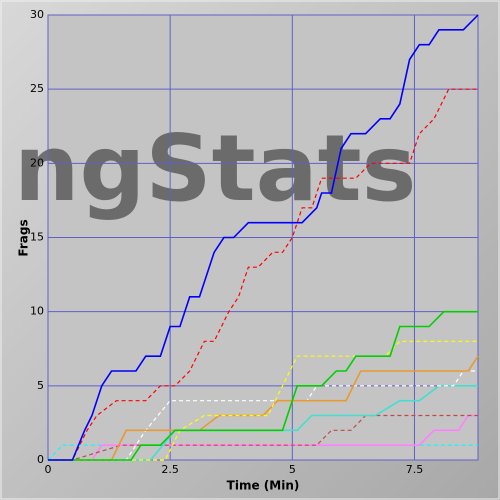 This screenshot has width=500, height=500. What do you see at coordinates (263, 486) in the screenshot?
I see `x-axis-title: Time (Min)` at bounding box center [263, 486].